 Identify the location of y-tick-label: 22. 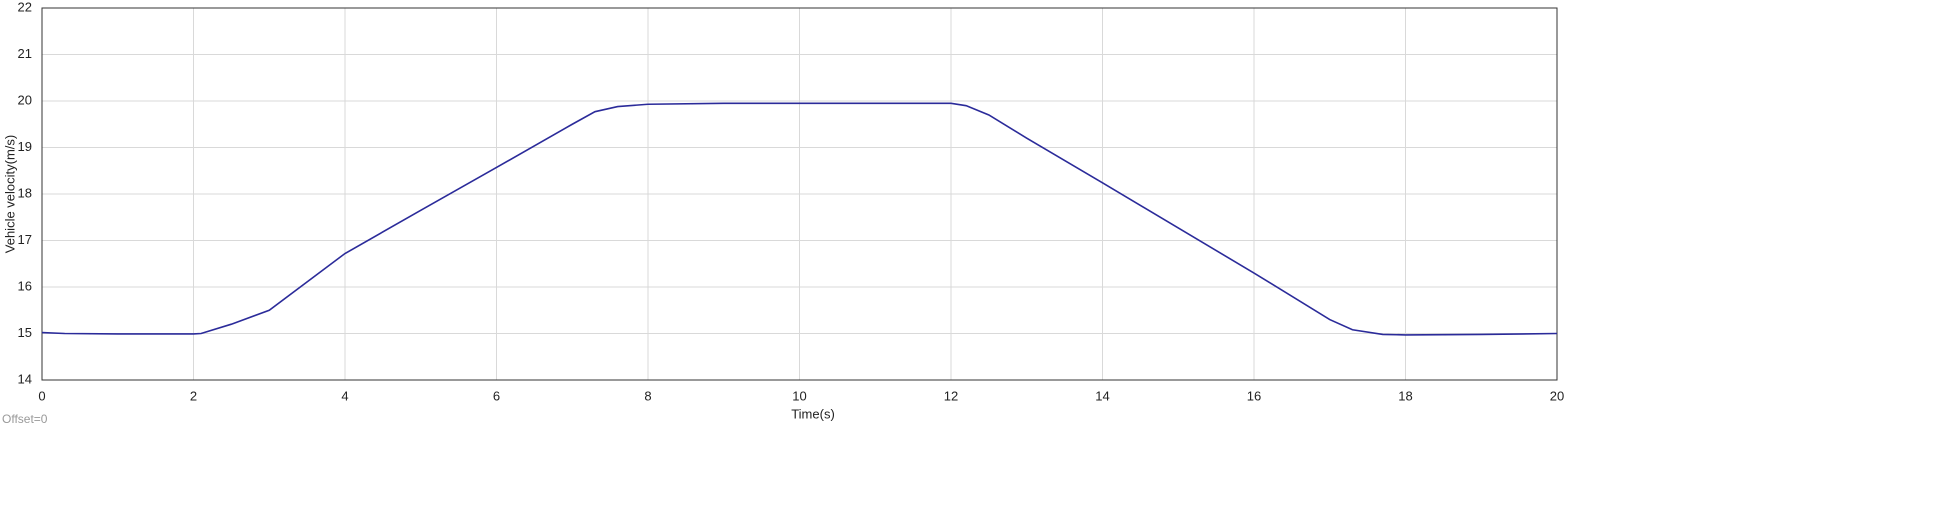
(25, 7).